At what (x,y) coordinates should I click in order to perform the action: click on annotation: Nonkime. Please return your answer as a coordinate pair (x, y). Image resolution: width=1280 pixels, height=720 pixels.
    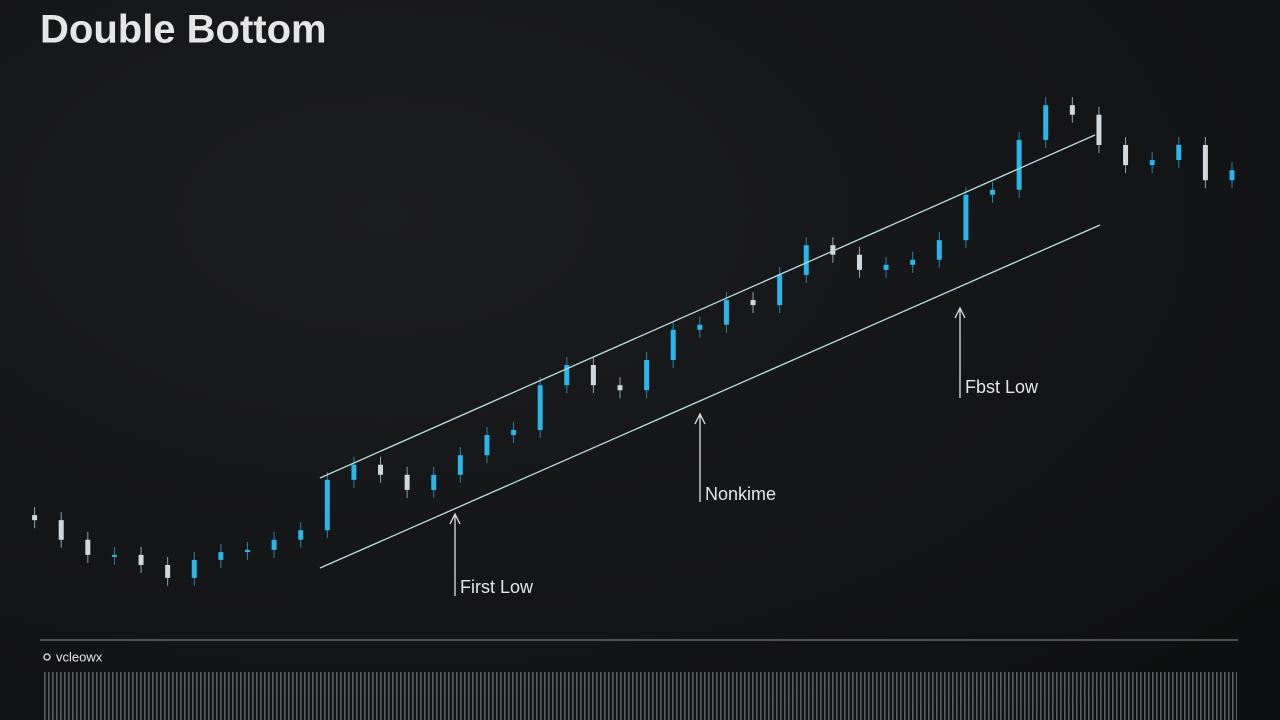
    Looking at the image, I should click on (740, 494).